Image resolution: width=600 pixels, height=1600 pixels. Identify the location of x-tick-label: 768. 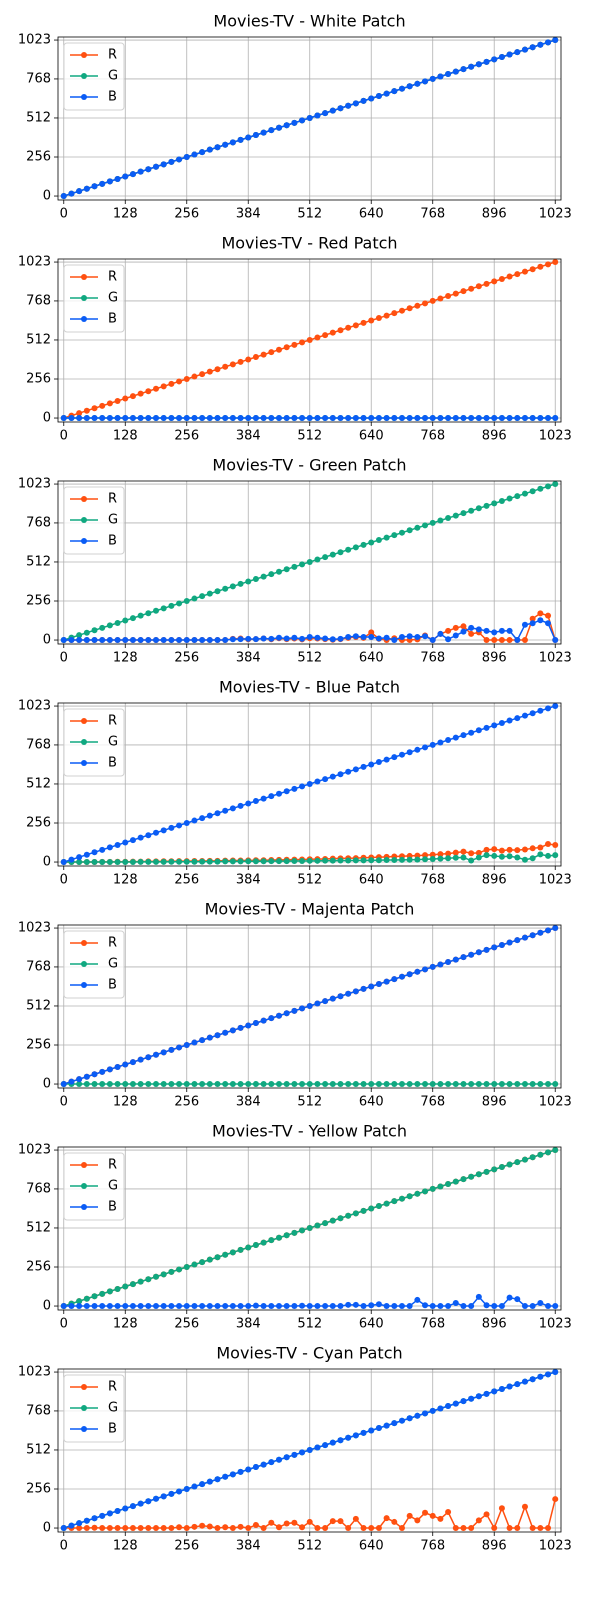
(432, 436).